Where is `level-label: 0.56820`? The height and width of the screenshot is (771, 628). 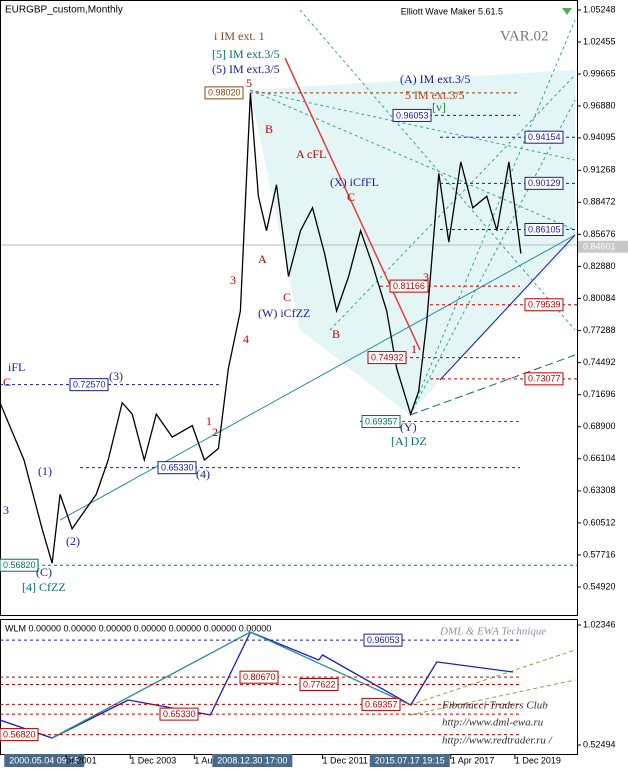 level-label: 0.56820 is located at coordinates (19, 565).